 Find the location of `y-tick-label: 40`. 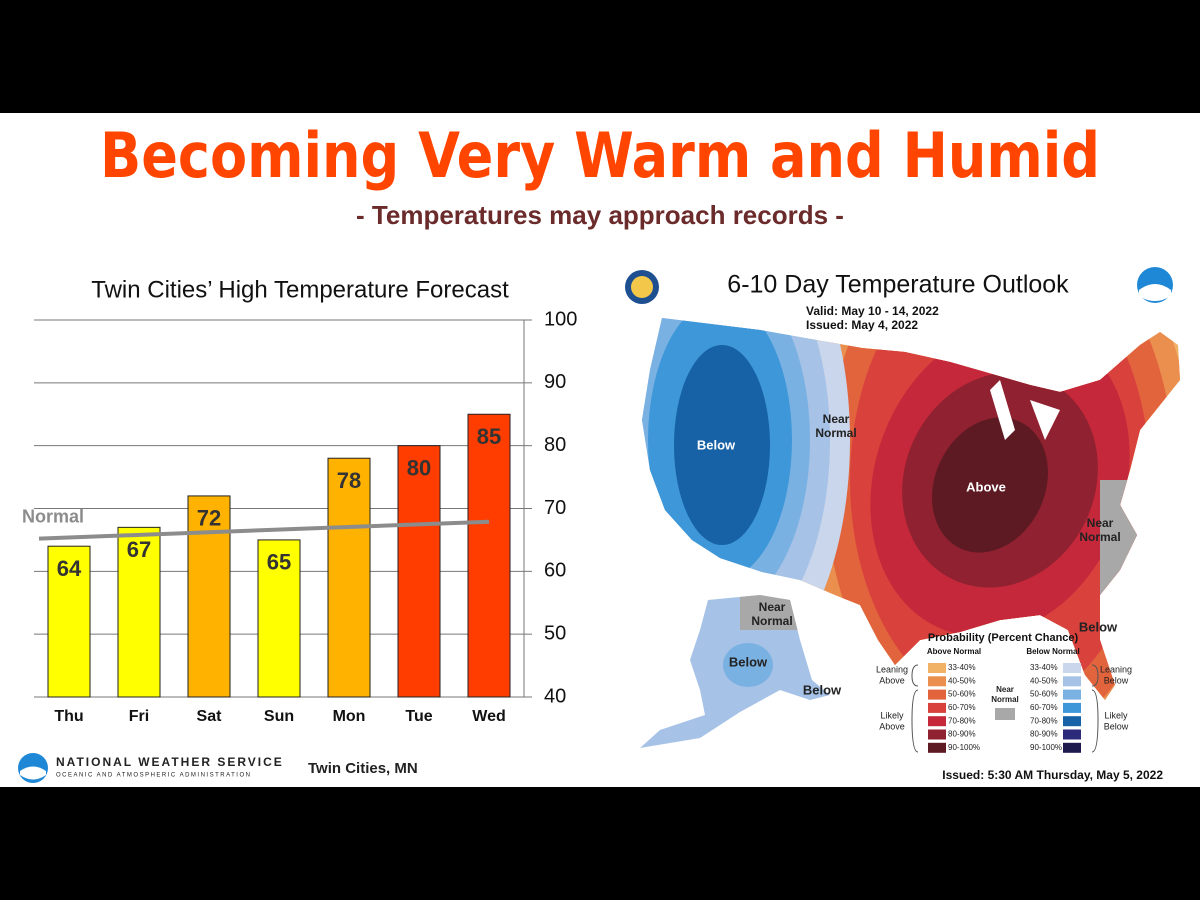

y-tick-label: 40 is located at coordinates (555, 696).